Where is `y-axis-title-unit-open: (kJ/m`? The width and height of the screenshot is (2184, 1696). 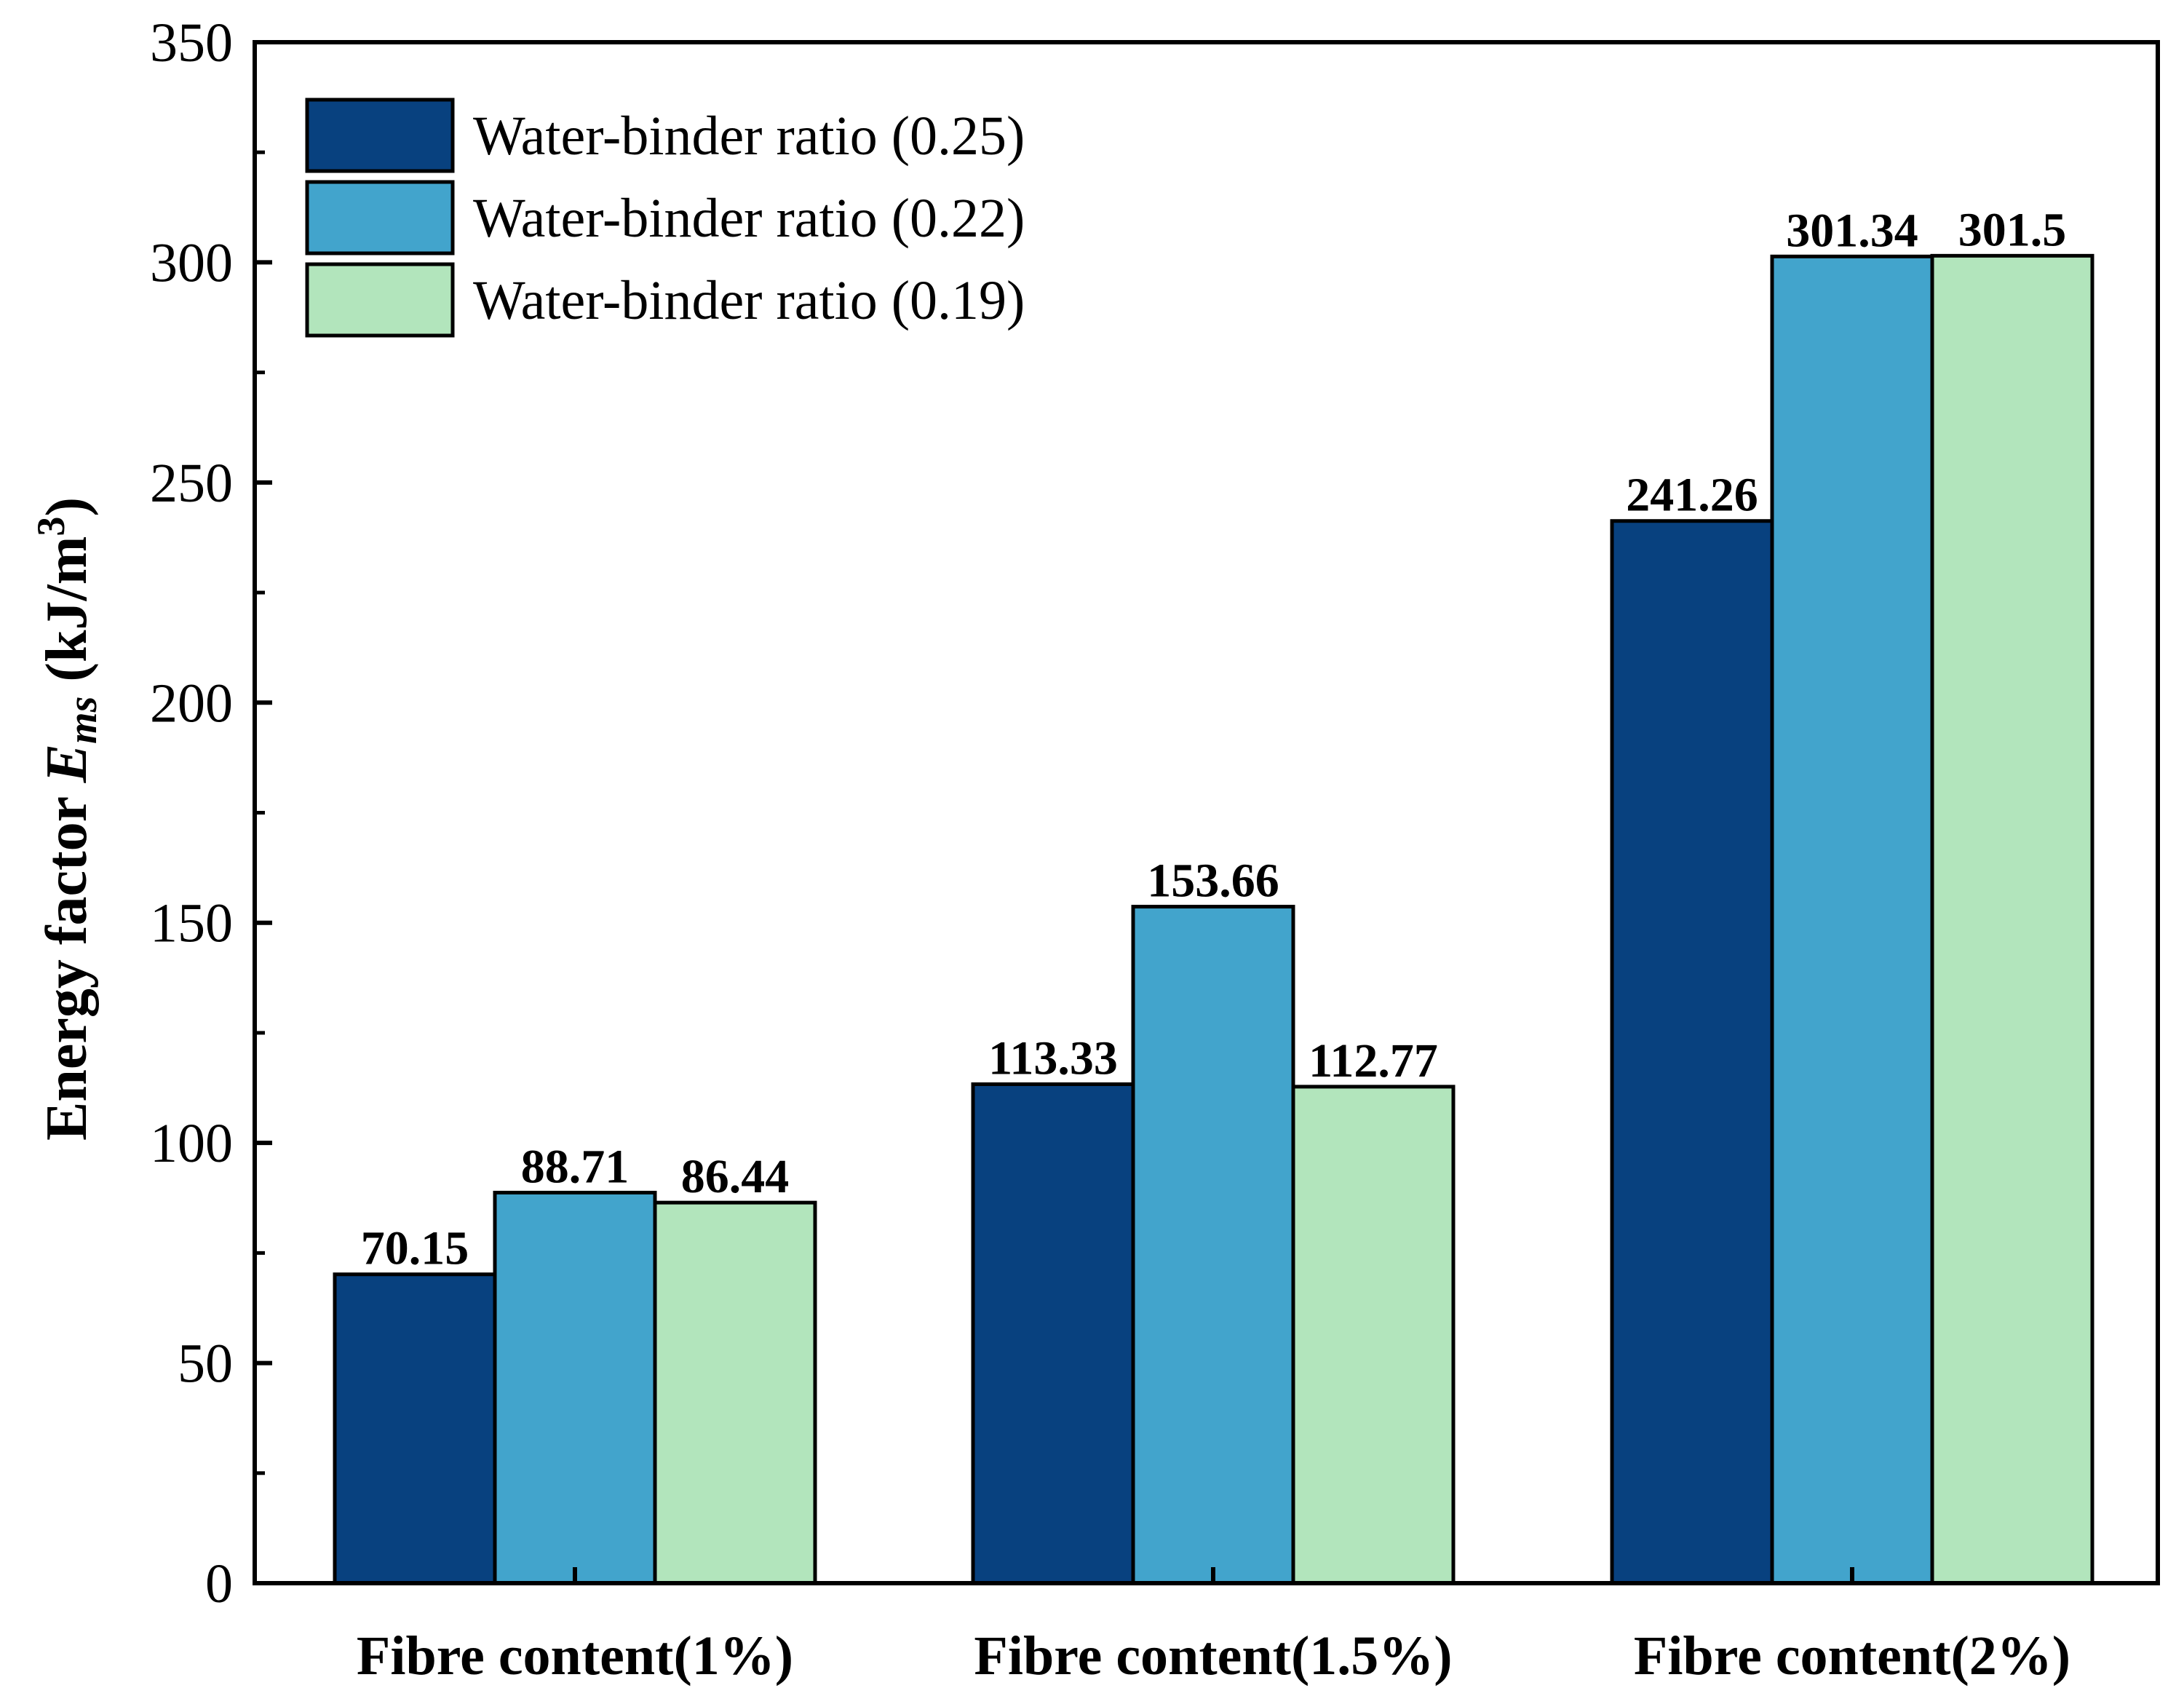 y-axis-title-unit-open: (kJ/m is located at coordinates (67, 616).